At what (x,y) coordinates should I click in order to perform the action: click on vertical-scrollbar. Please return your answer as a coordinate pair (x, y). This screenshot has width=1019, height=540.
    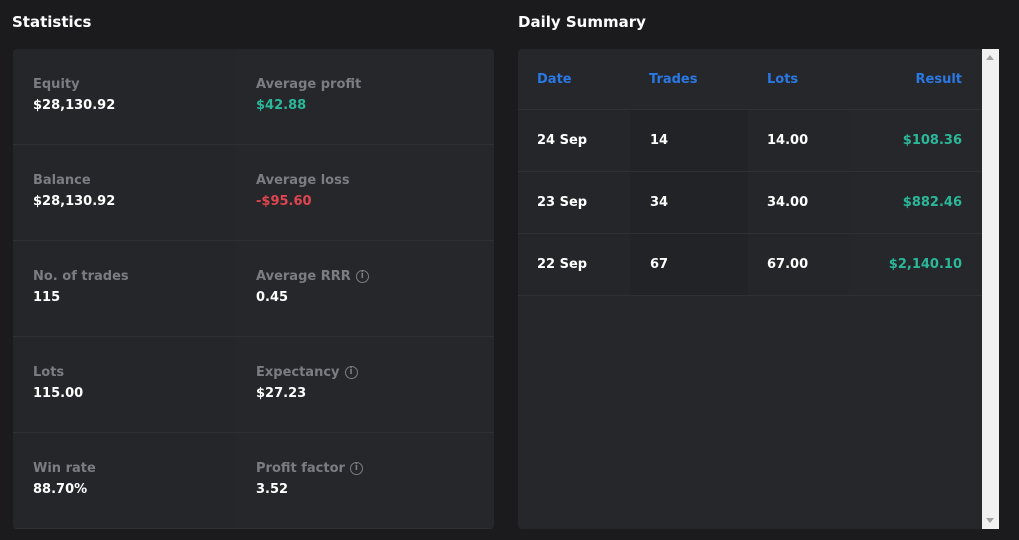
    Looking at the image, I should click on (990, 289).